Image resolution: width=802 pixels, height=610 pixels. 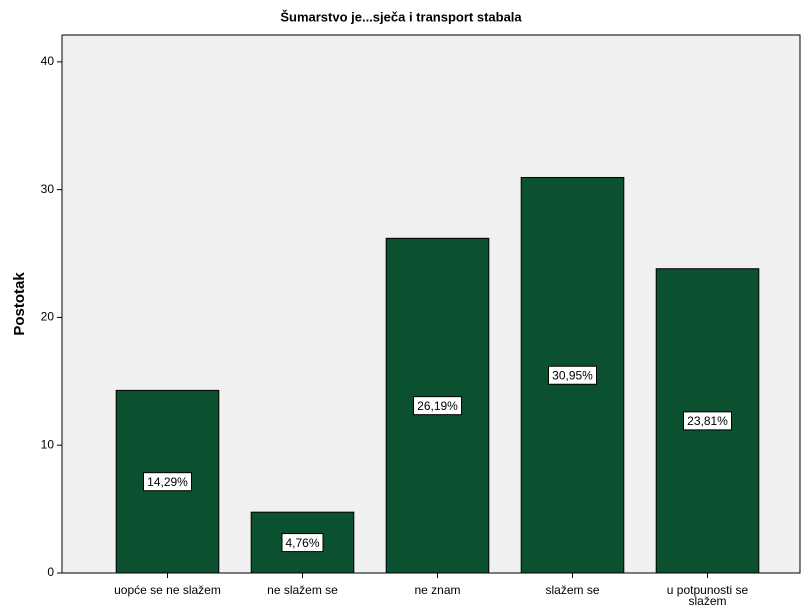 I want to click on y-tick-label: 20, so click(x=48, y=317).